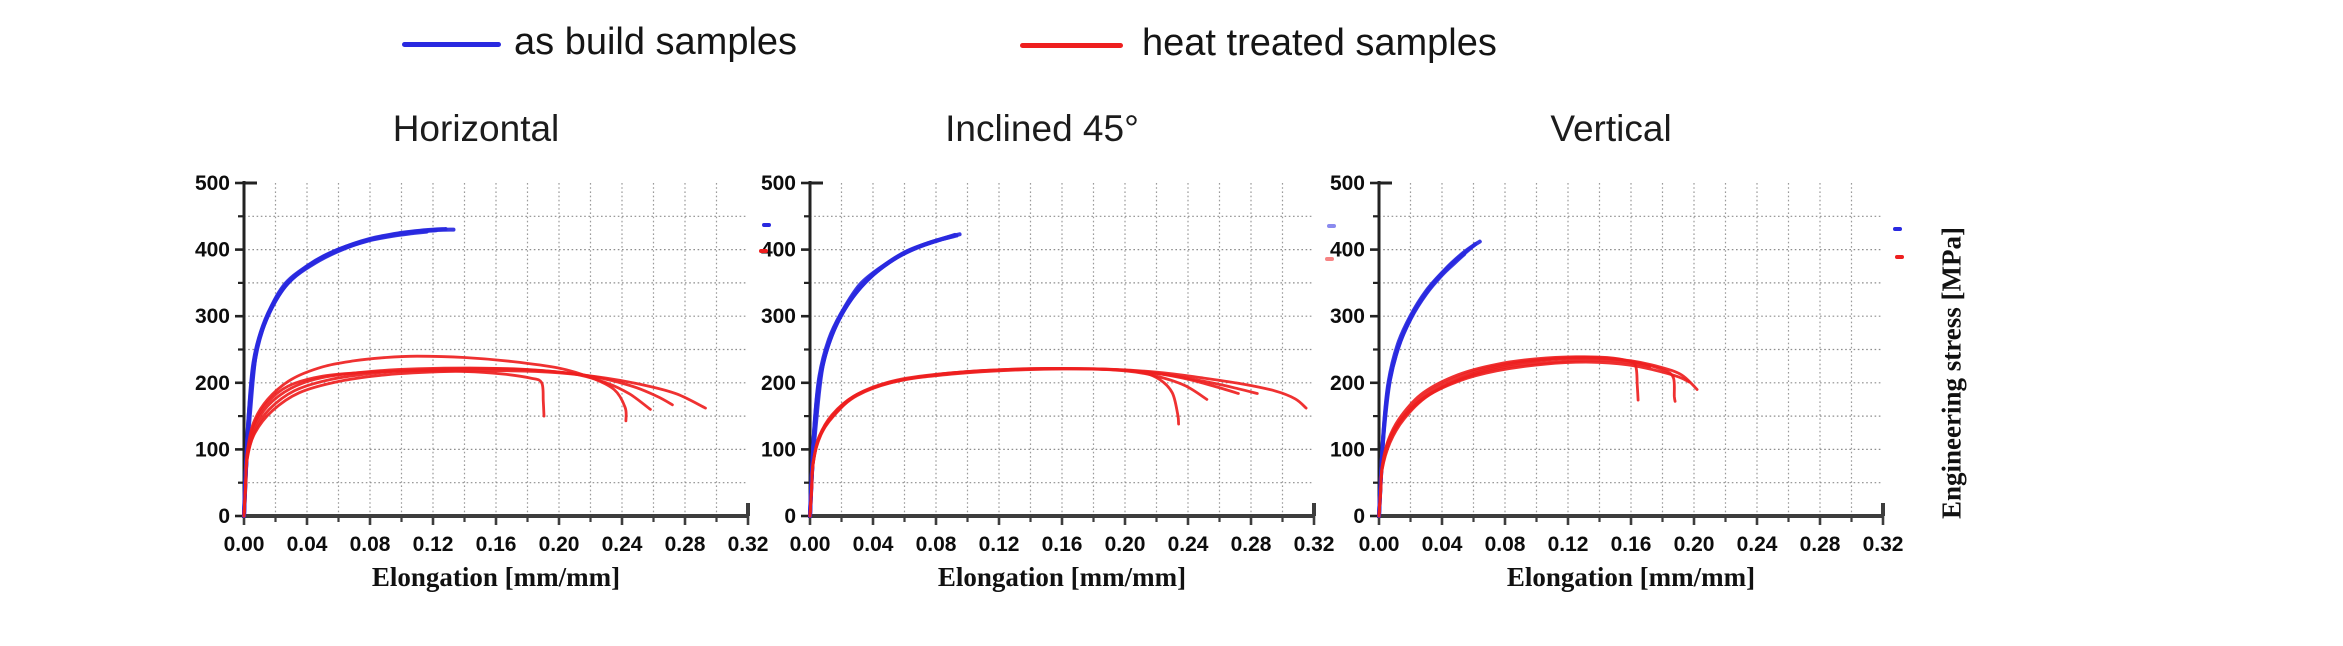 This screenshot has height=646, width=2343. I want to click on legend-label-heat-treated: heat treated samples, so click(1319, 43).